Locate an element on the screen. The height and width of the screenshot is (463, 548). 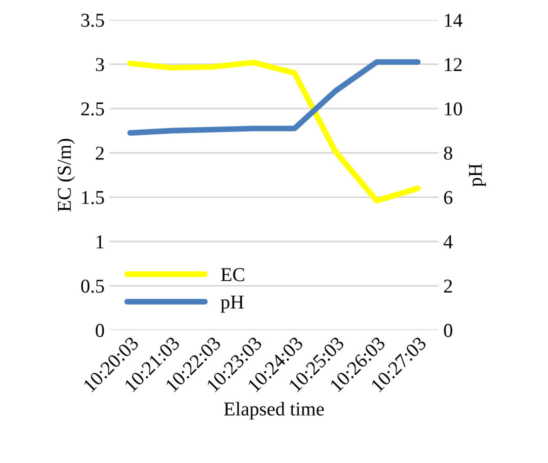
y2-tick-label: 12 is located at coordinates (453, 64).